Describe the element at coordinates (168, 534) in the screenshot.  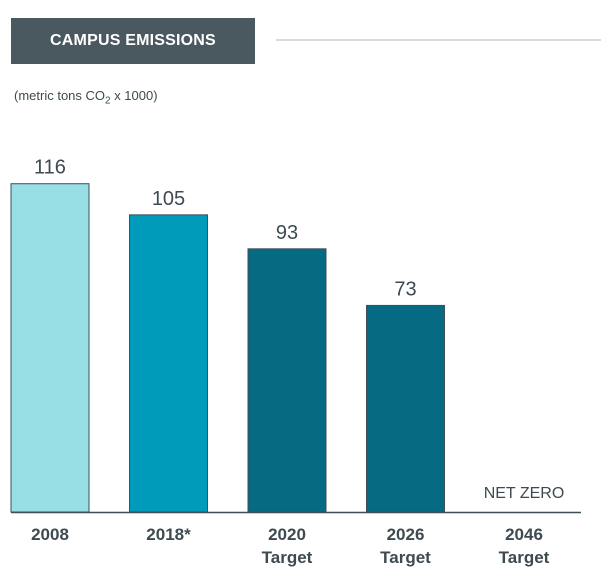
I see `x-tick-label-1: 2018*` at that location.